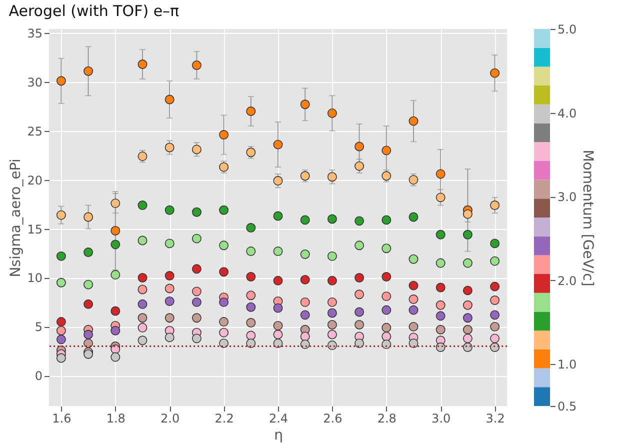  Describe the element at coordinates (588, 218) in the screenshot. I see `color-bar-title: Momentum [GeV/c]` at that location.